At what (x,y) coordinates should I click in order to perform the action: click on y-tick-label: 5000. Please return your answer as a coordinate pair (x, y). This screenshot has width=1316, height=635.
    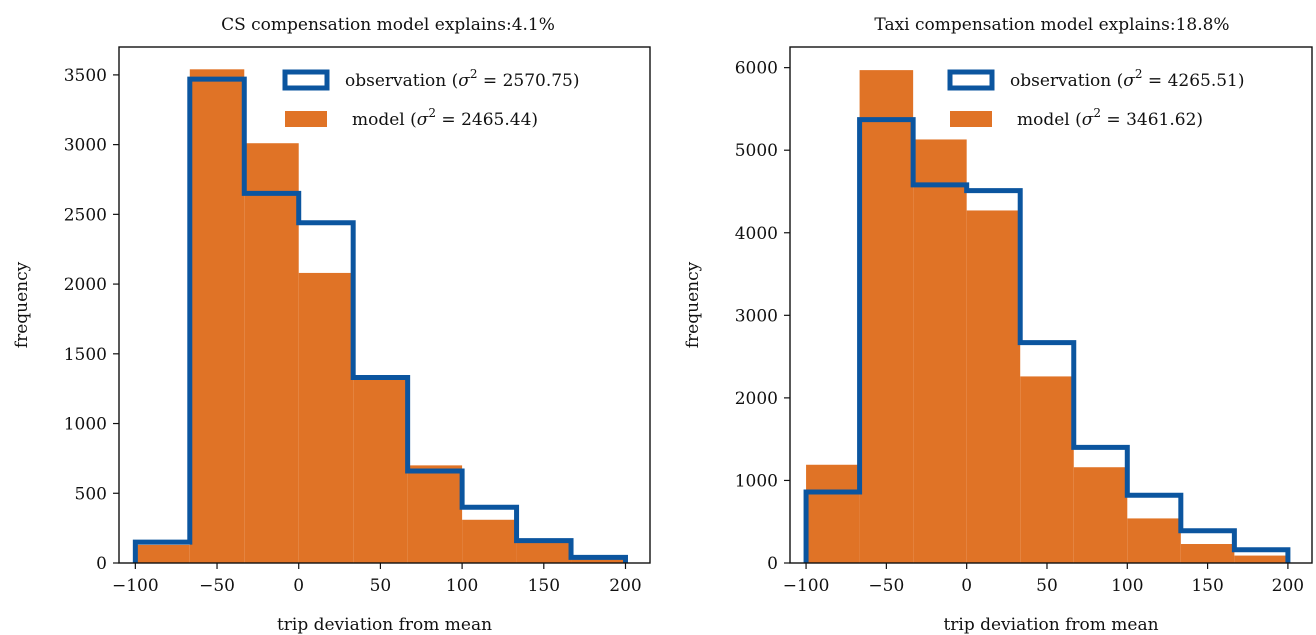
    Looking at the image, I should click on (756, 151).